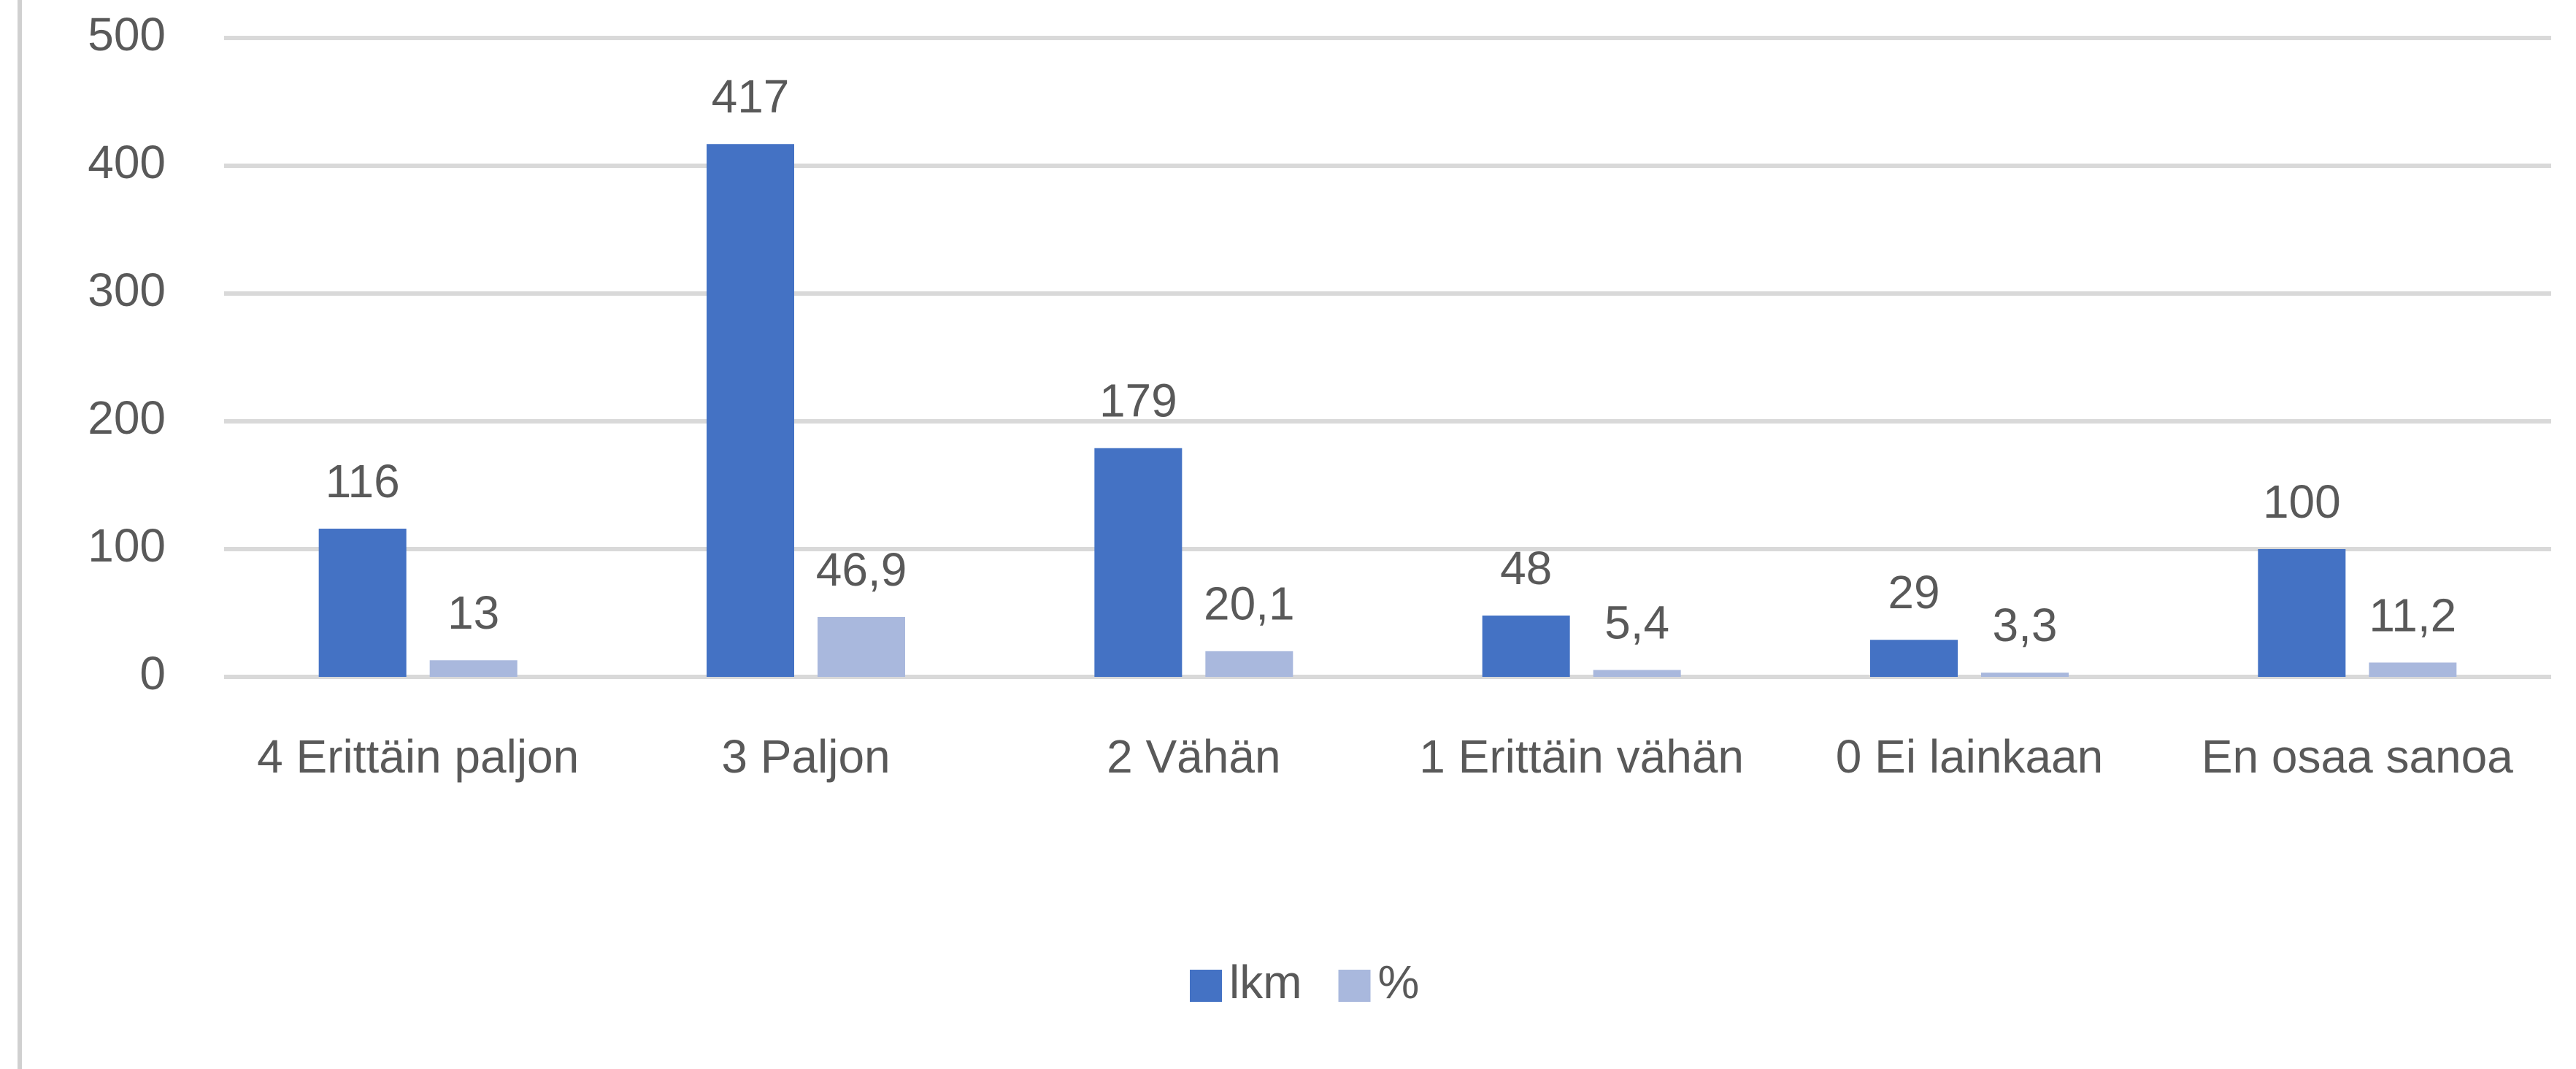  Describe the element at coordinates (1249, 604) in the screenshot. I see `data-label: 20,1` at that location.